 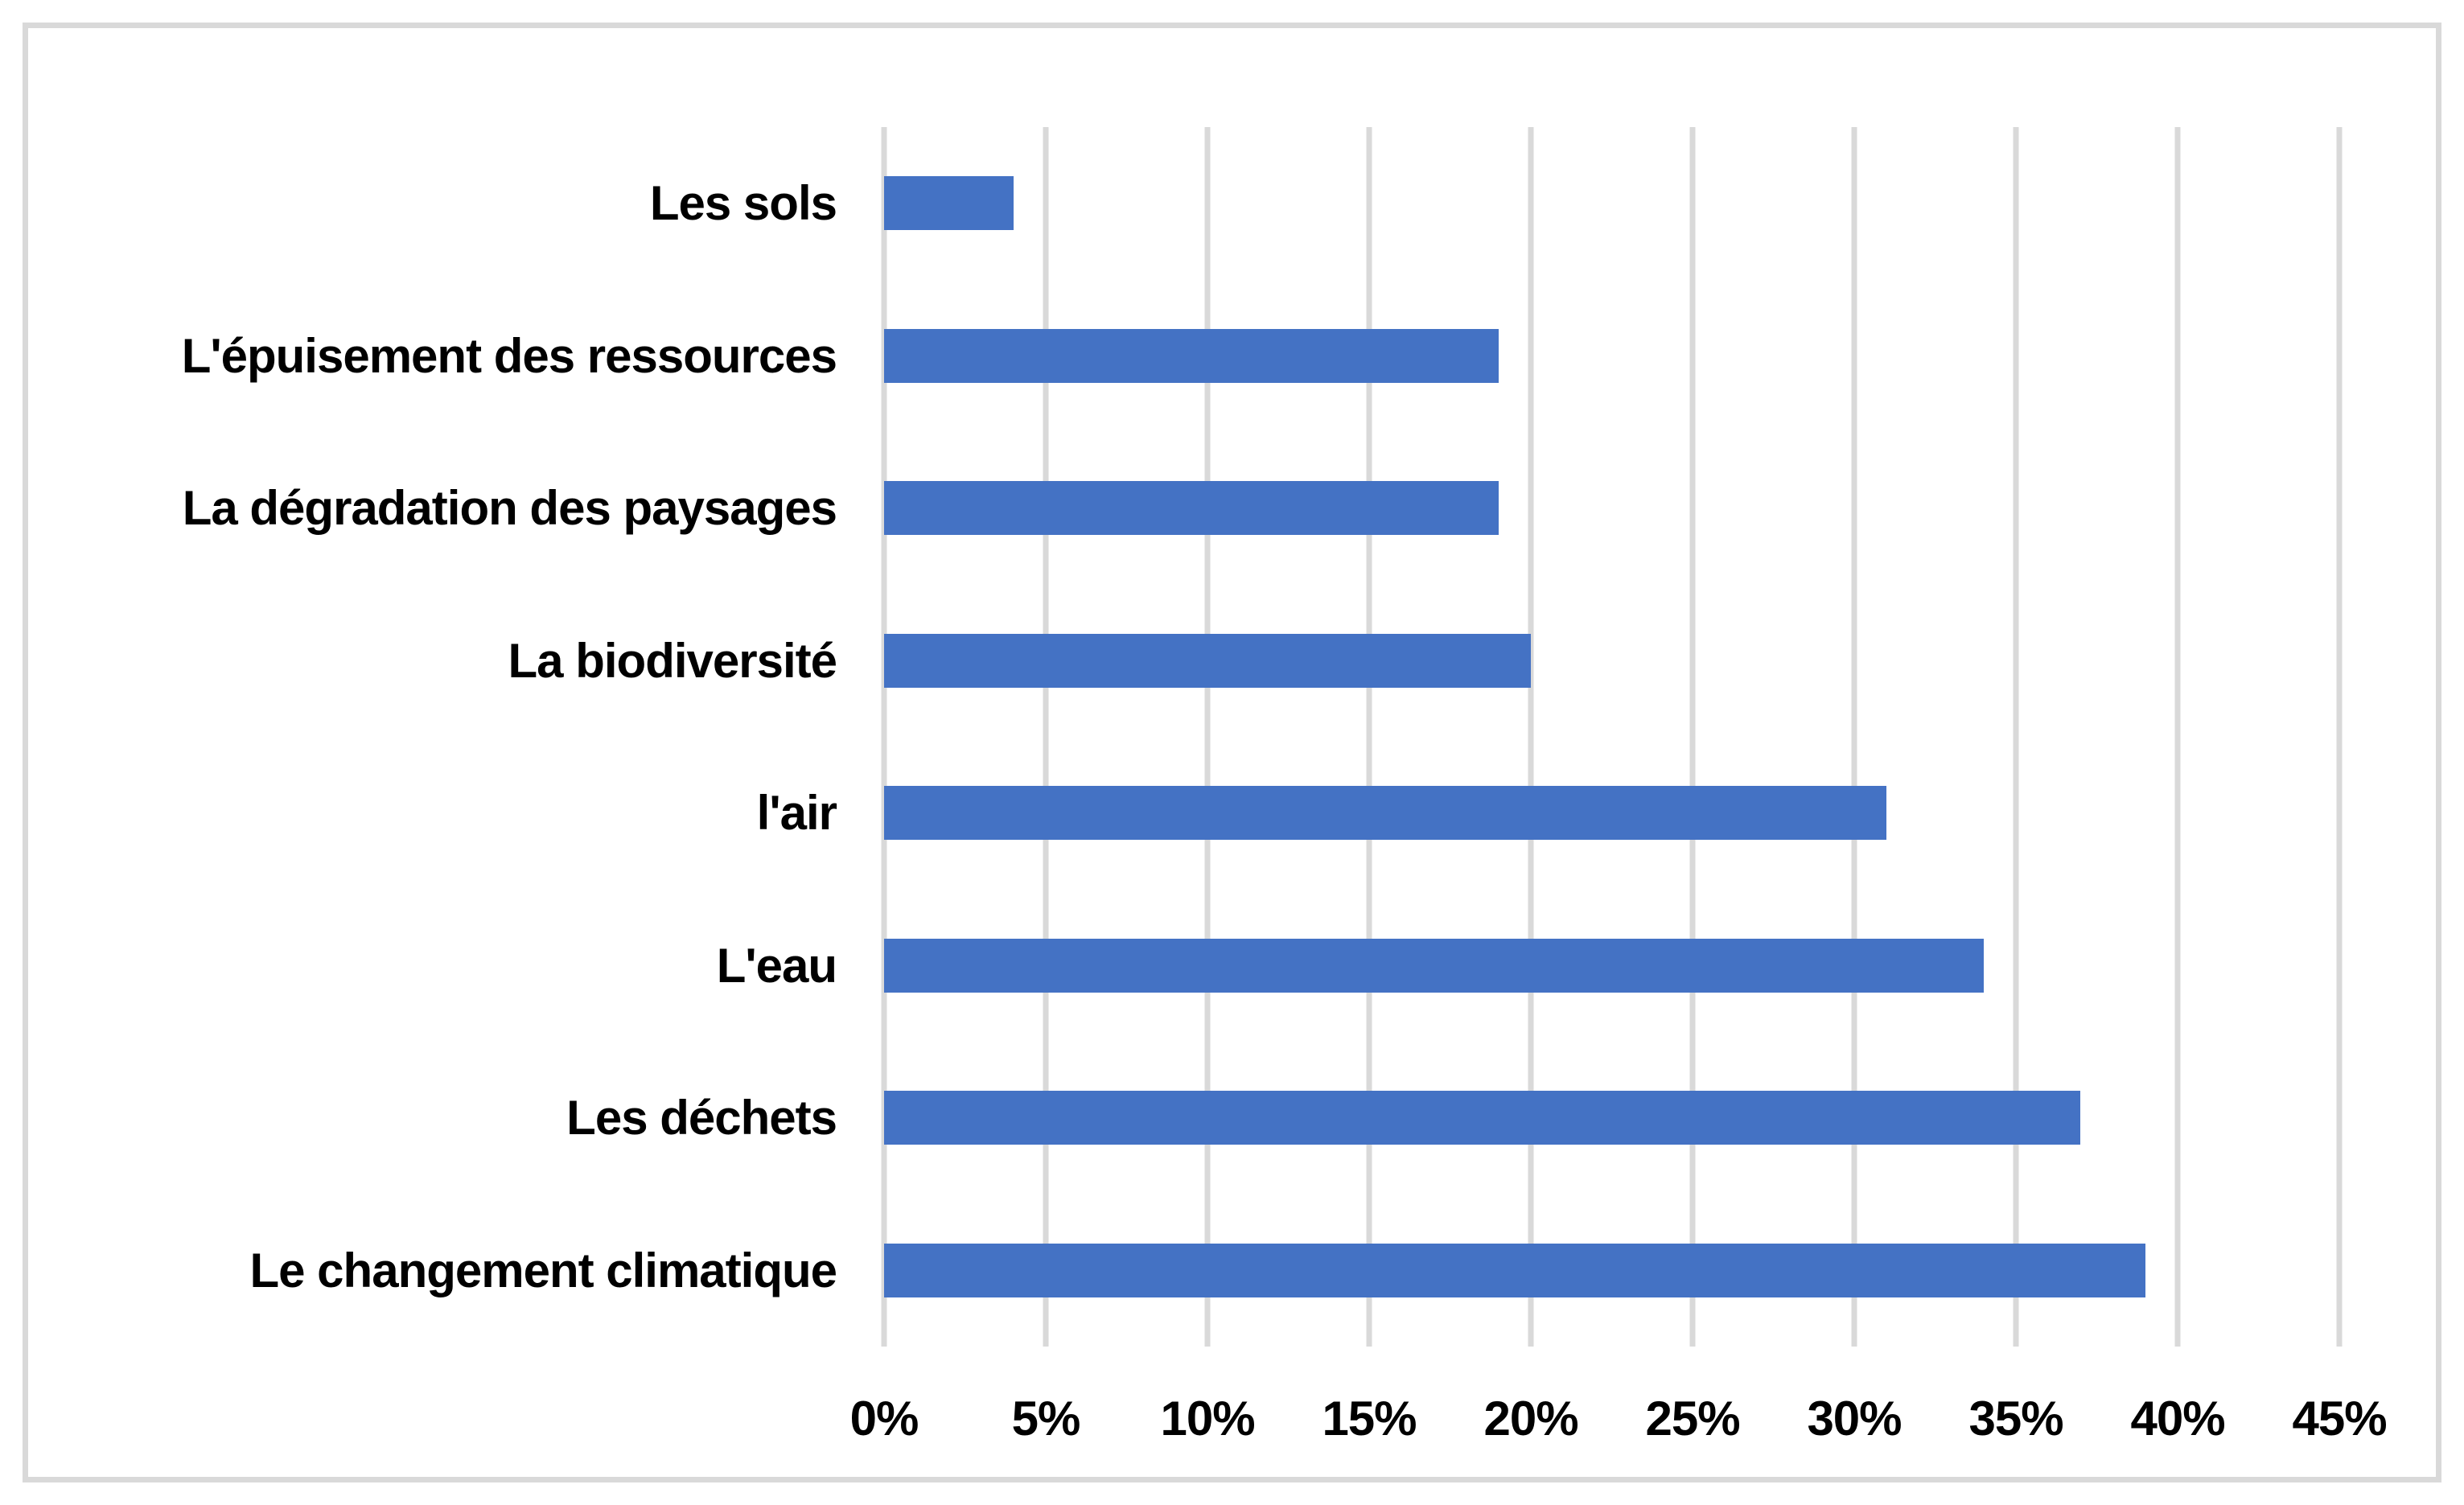 What do you see at coordinates (2177, 1418) in the screenshot?
I see `x-tick-label: 40%` at bounding box center [2177, 1418].